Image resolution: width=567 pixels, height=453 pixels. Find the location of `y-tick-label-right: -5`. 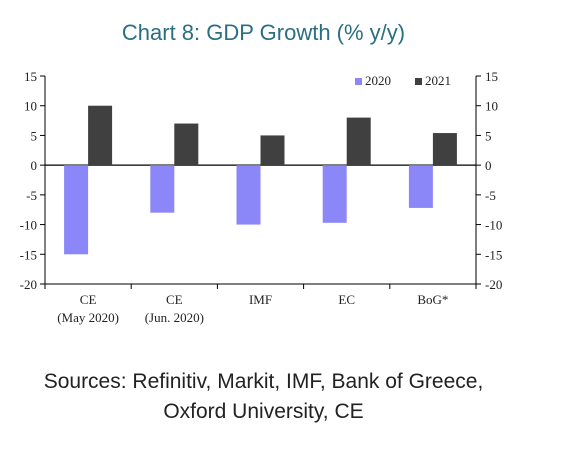

y-tick-label-right: -5 is located at coordinates (490, 195).